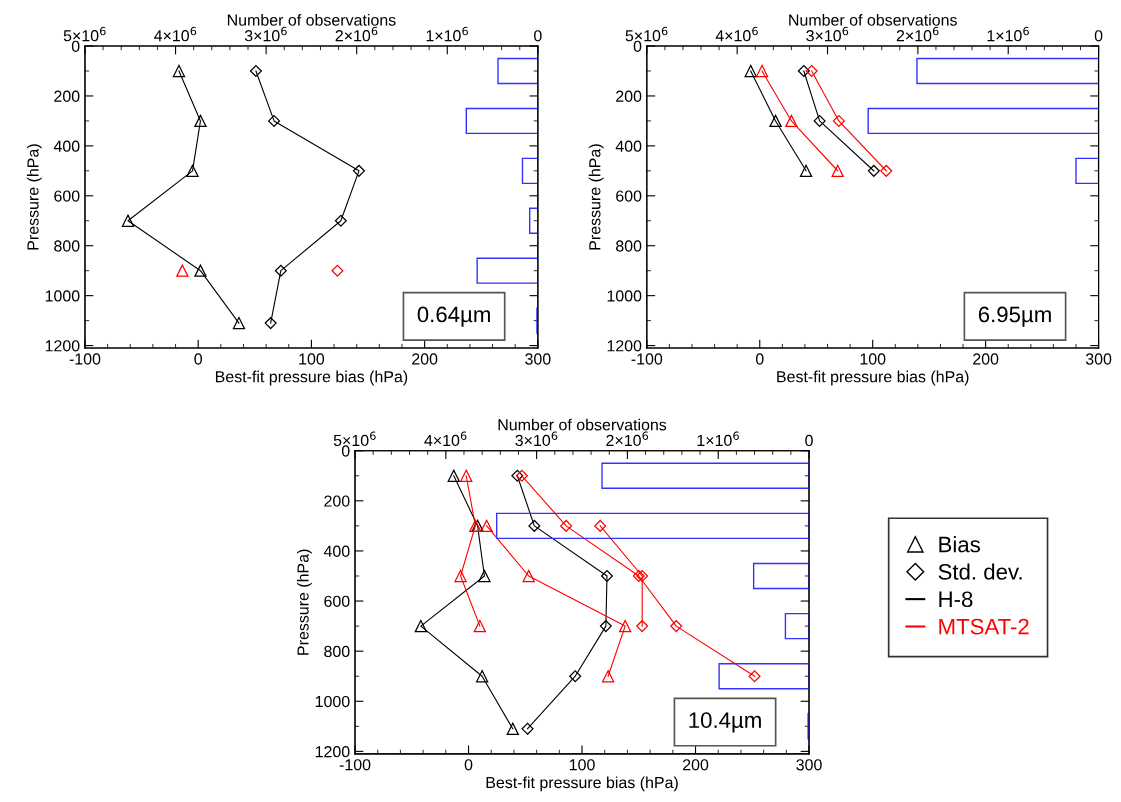 The image size is (1121, 802). Describe the element at coordinates (725, 722) in the screenshot. I see `annotation: 10.4µm` at that location.